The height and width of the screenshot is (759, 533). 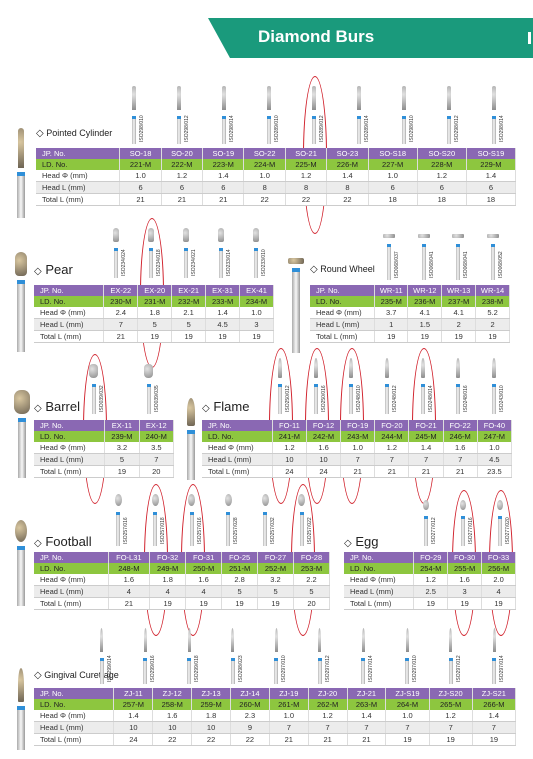 I want to click on cell-ld-no: 236-M, so click(x=425, y=301).